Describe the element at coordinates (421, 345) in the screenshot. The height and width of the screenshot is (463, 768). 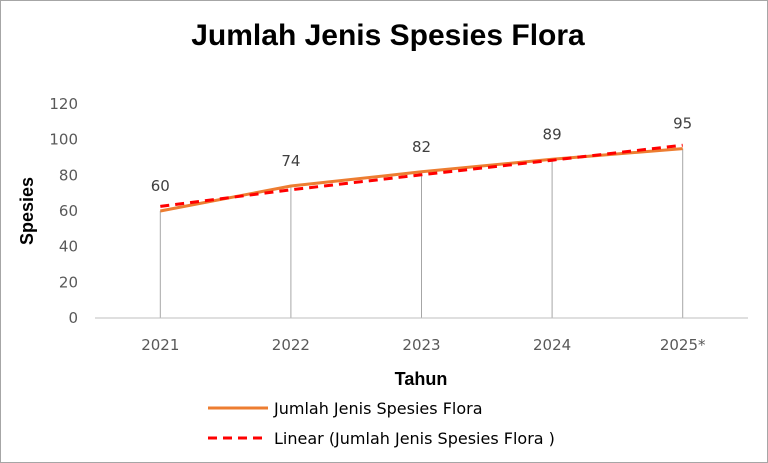
I see `x-tick-label: 2023` at that location.